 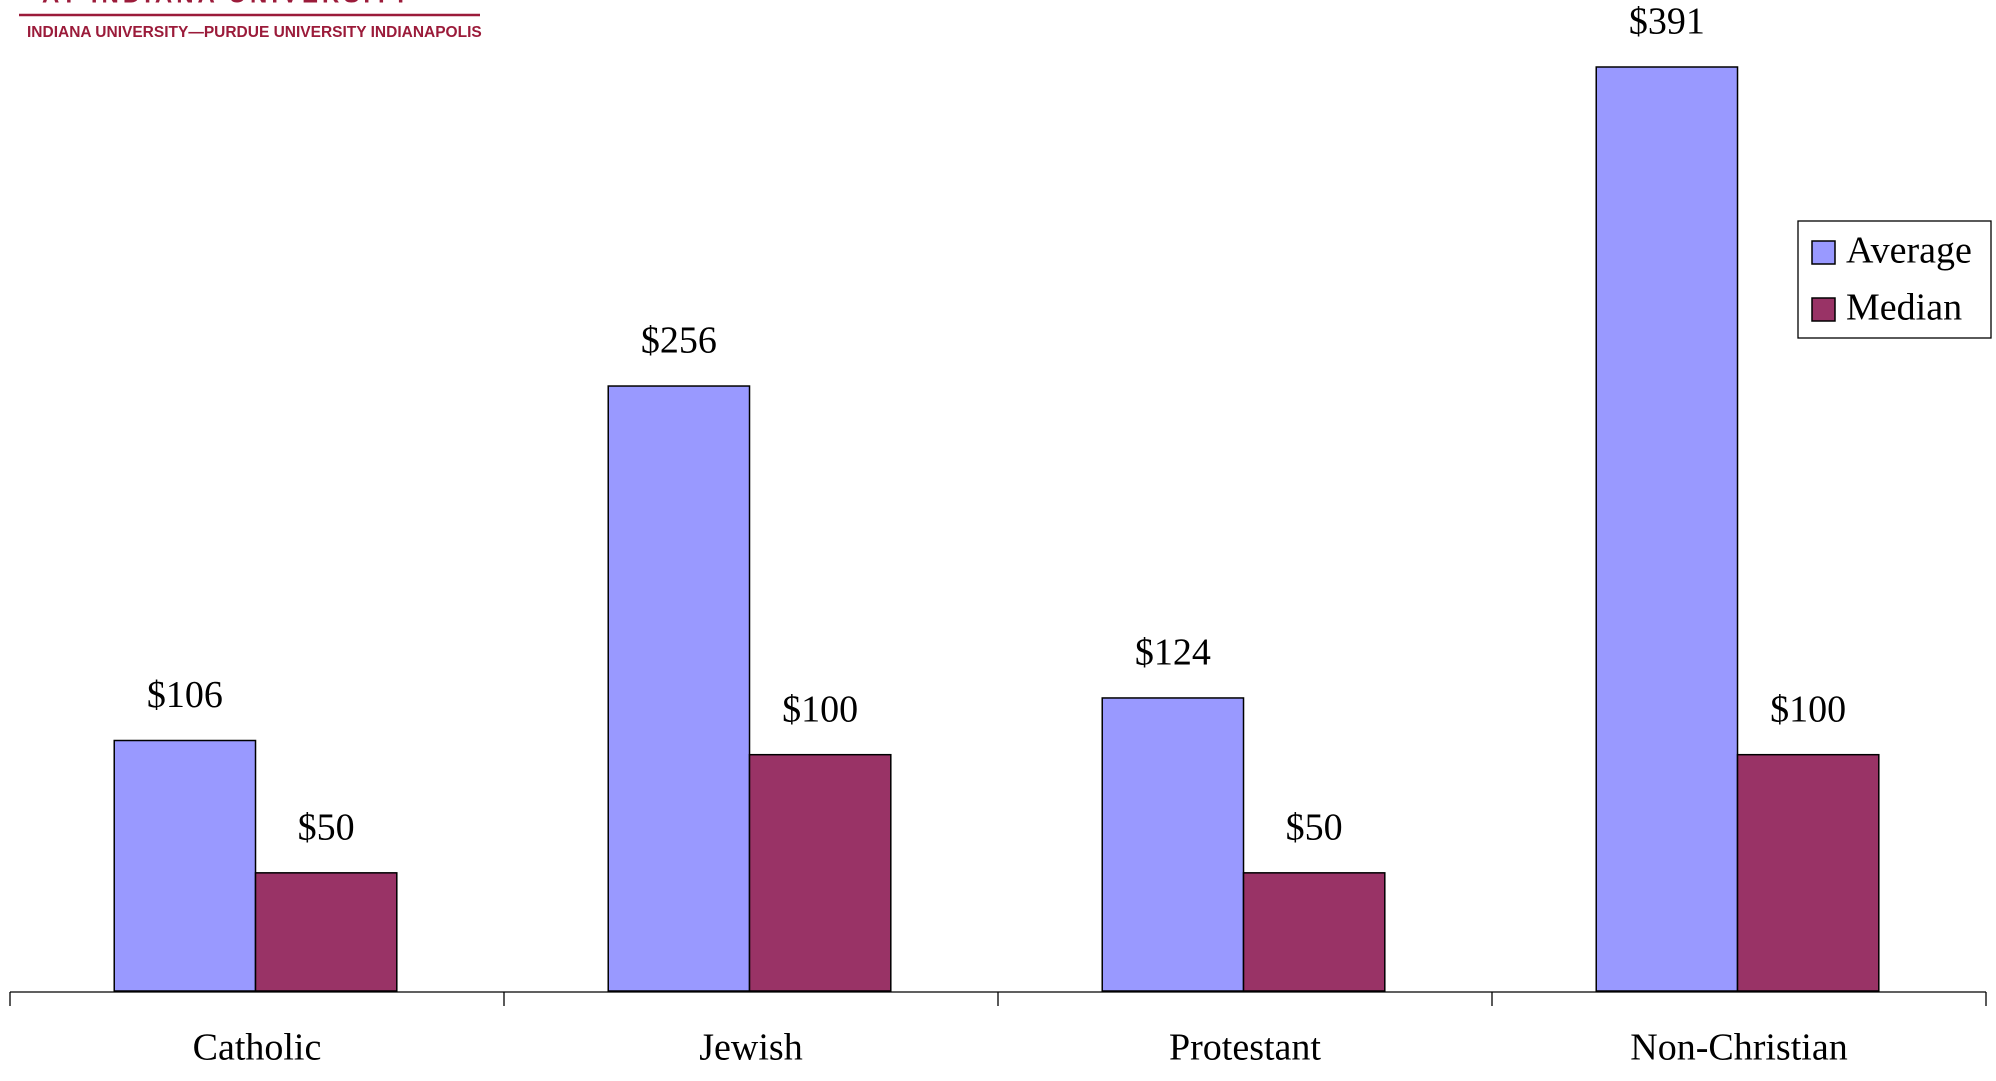 I want to click on x-tick-label: Jewish, so click(x=750, y=1048).